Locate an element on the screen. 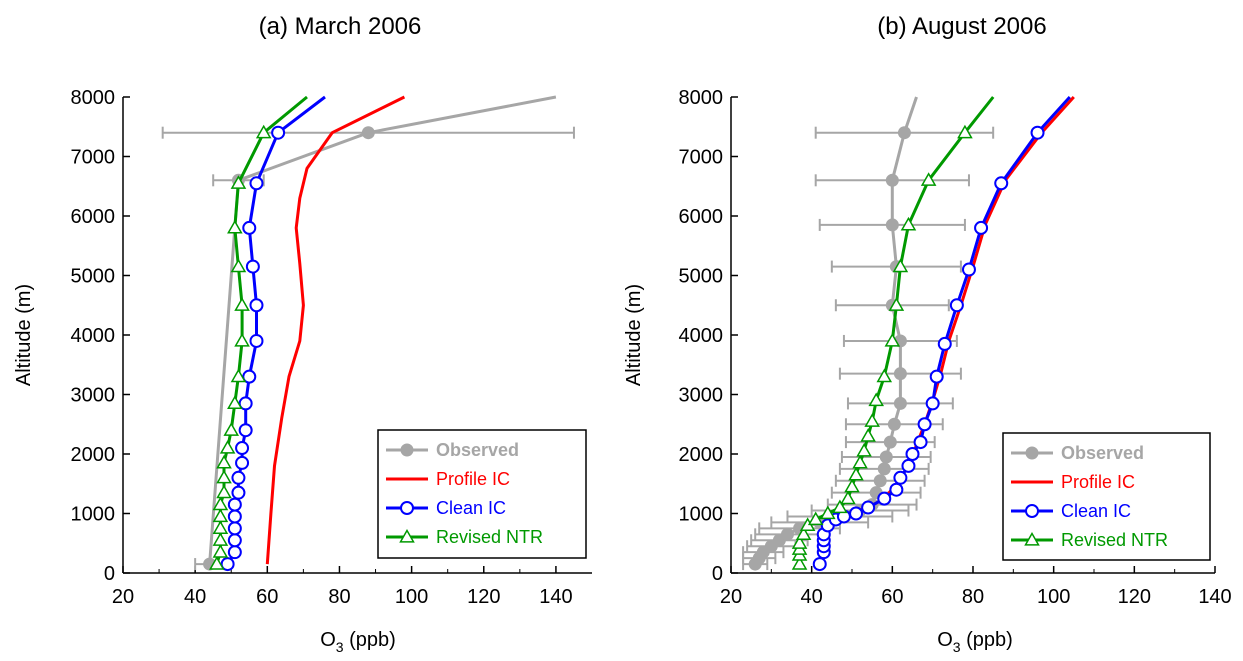 The width and height of the screenshot is (1243, 661). series-revised-ntr is located at coordinates (893, 333).